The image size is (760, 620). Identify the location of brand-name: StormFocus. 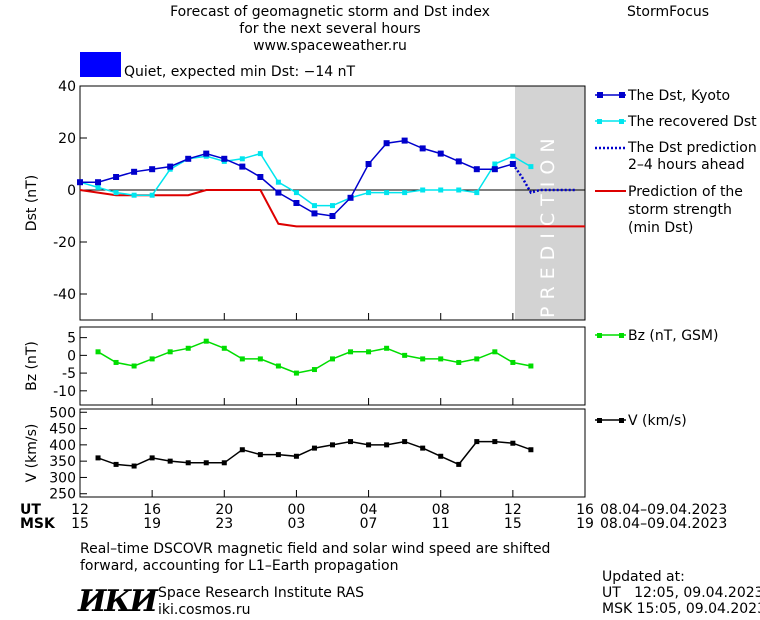
(668, 12).